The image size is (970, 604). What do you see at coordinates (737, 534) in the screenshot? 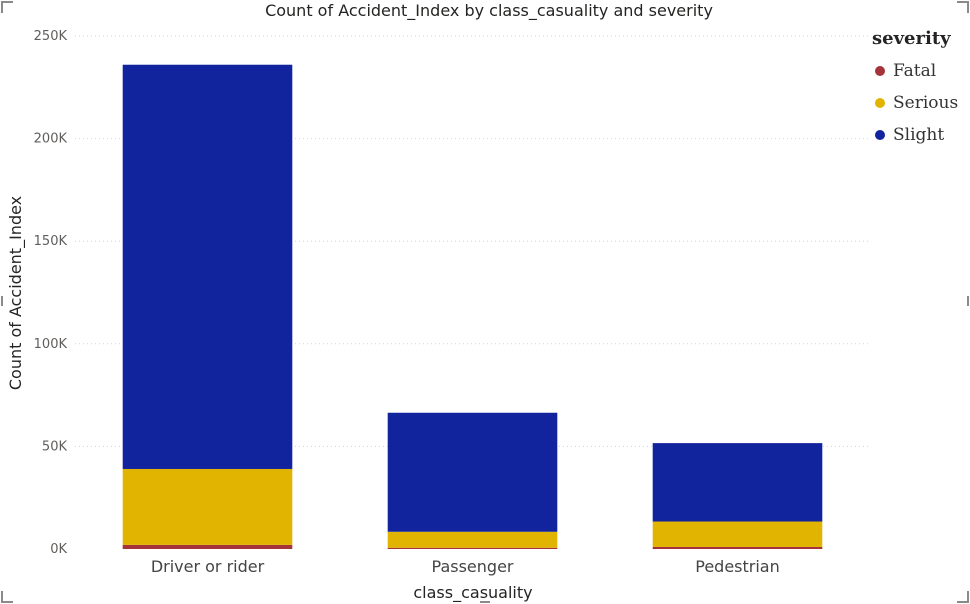
I see `bar-serious-pedestrian` at bounding box center [737, 534].